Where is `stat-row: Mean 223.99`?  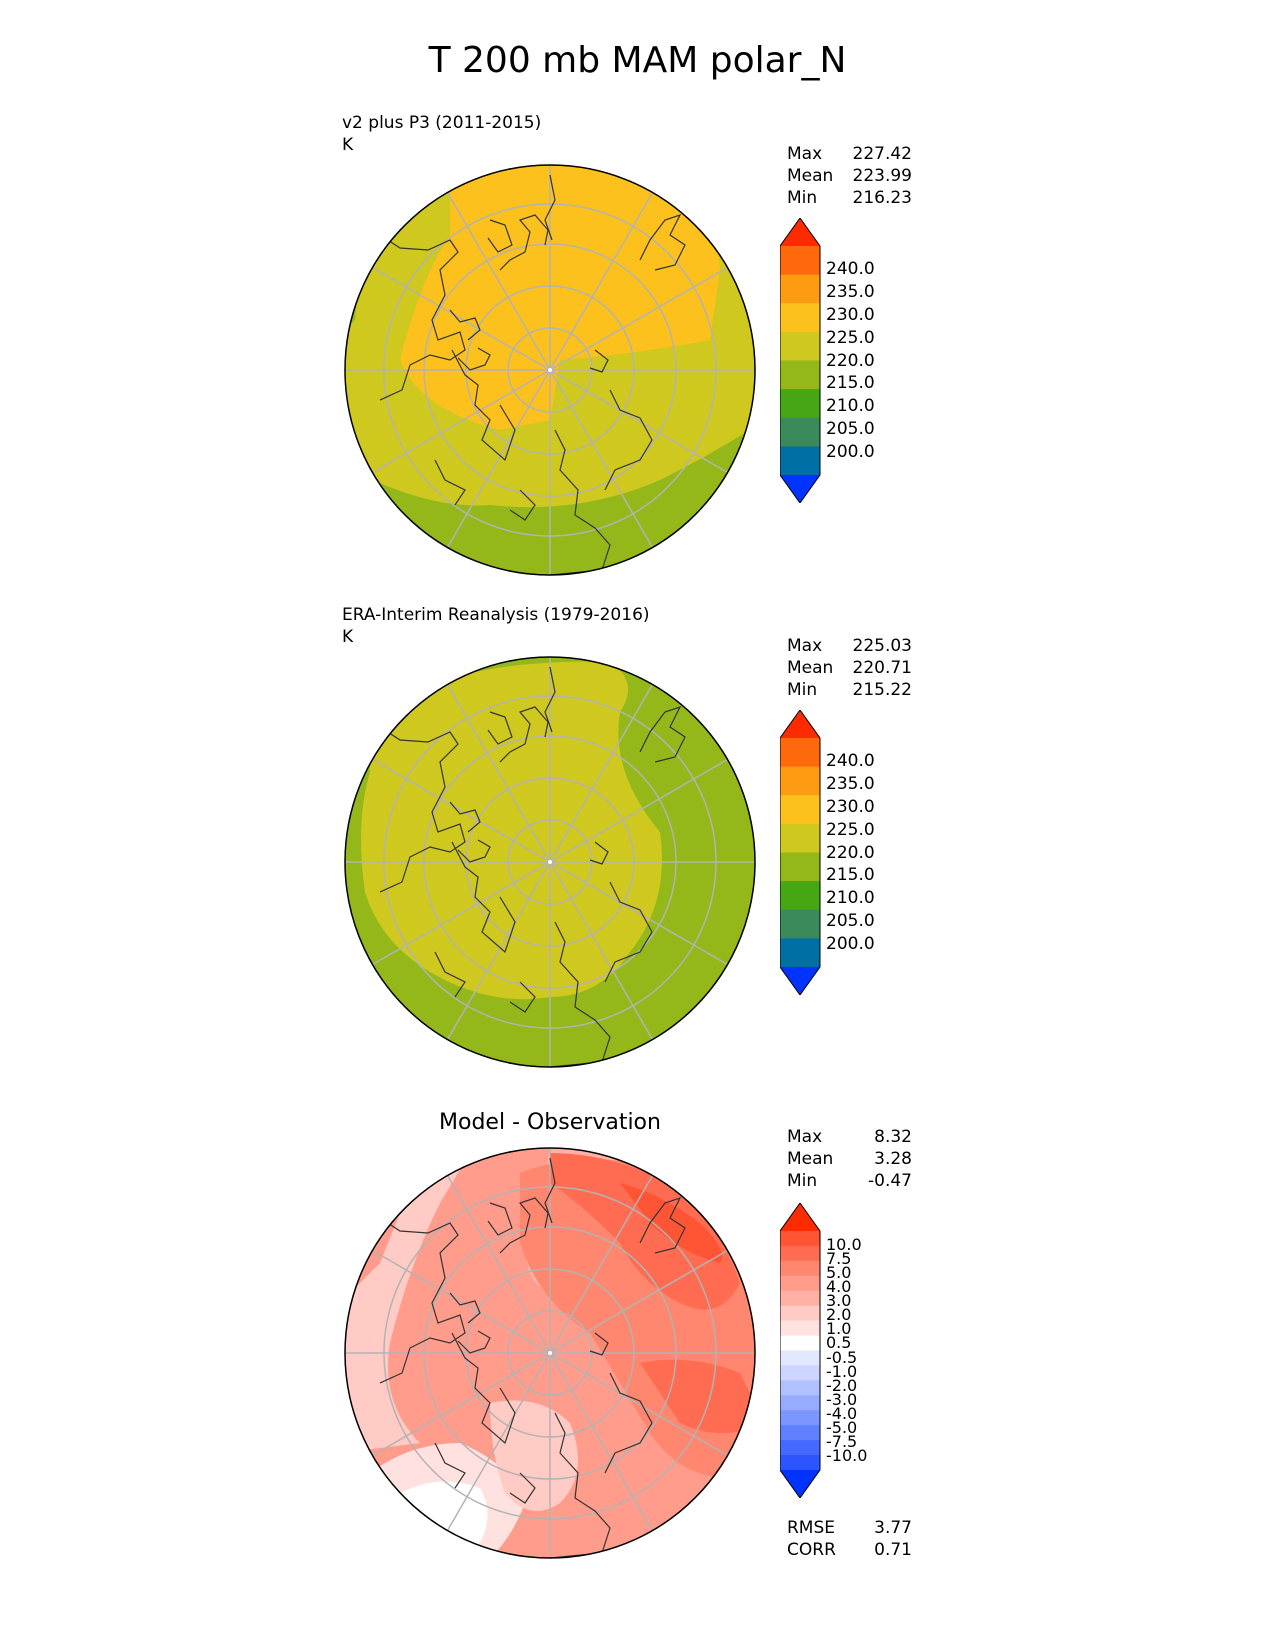 stat-row: Mean 223.99 is located at coordinates (849, 176).